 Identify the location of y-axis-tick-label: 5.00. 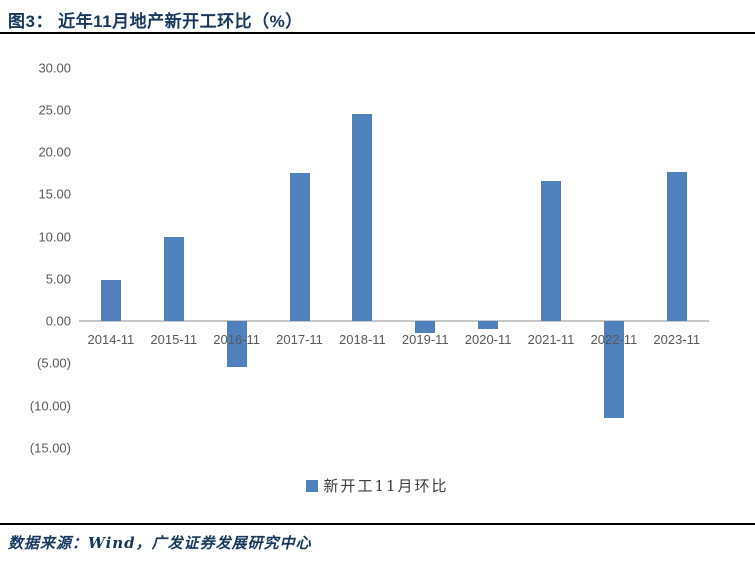
(58, 279).